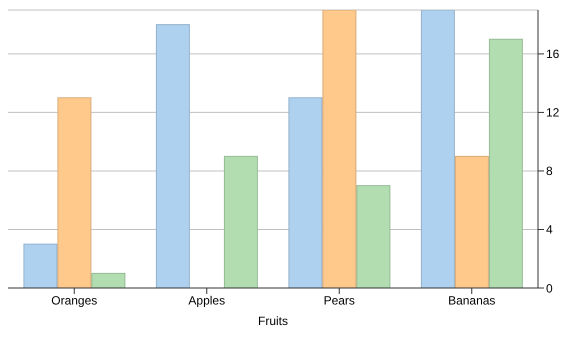 This screenshot has width=571, height=337. What do you see at coordinates (74, 301) in the screenshot?
I see `x-tick-label: Oranges` at bounding box center [74, 301].